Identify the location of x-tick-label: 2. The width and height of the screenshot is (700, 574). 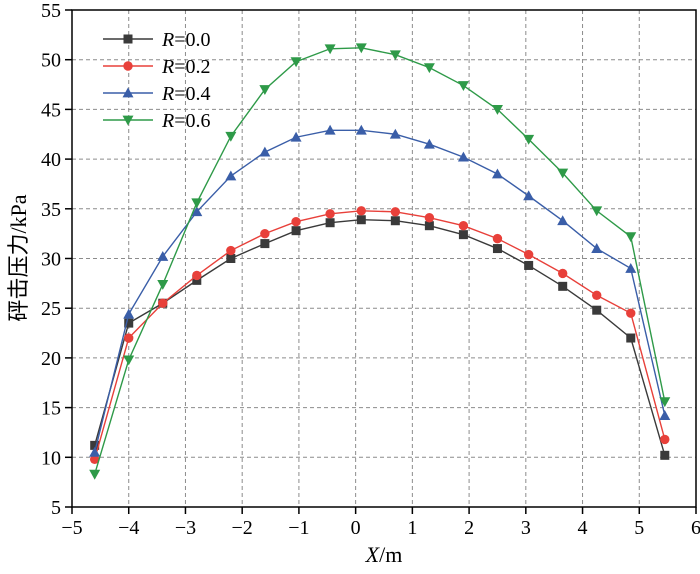
(469, 528).